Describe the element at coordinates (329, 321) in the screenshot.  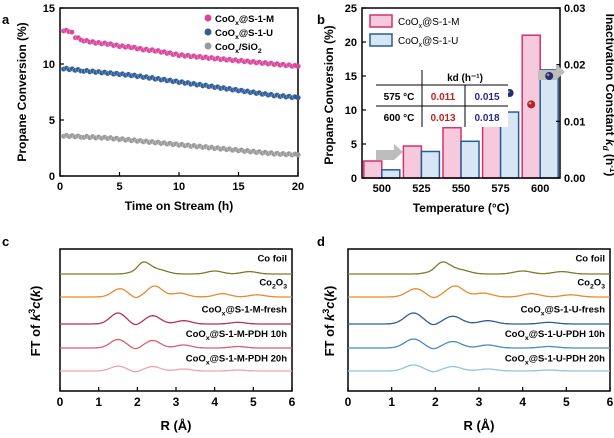
I see `y-axis-label-d: FT of k3c(k)` at that location.